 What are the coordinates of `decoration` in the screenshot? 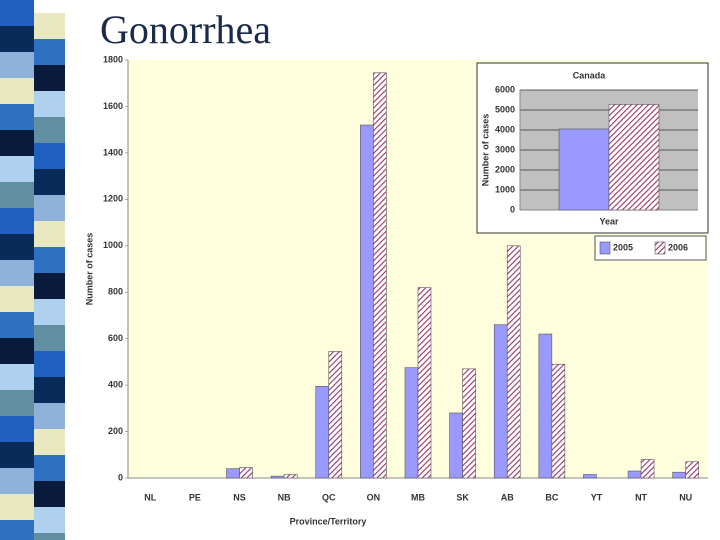 It's located at (32, 270).